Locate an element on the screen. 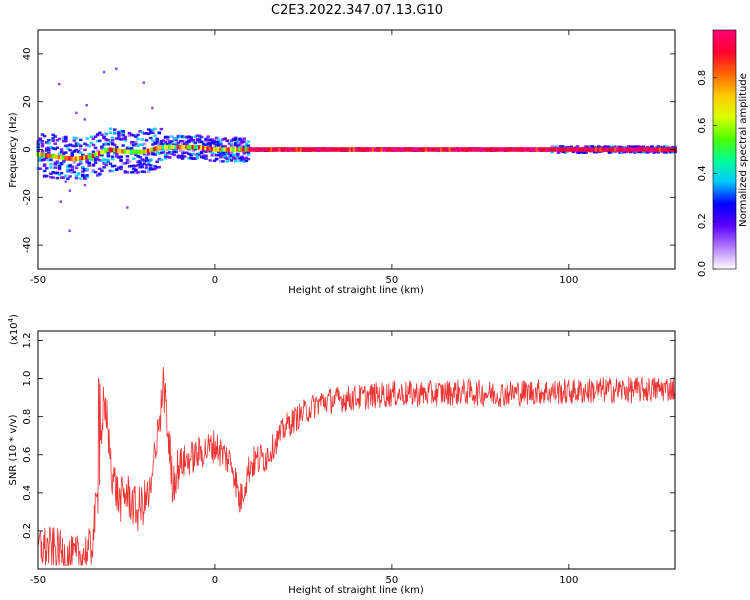  snr-multiplier-exp: 4 is located at coordinates (11, 319).